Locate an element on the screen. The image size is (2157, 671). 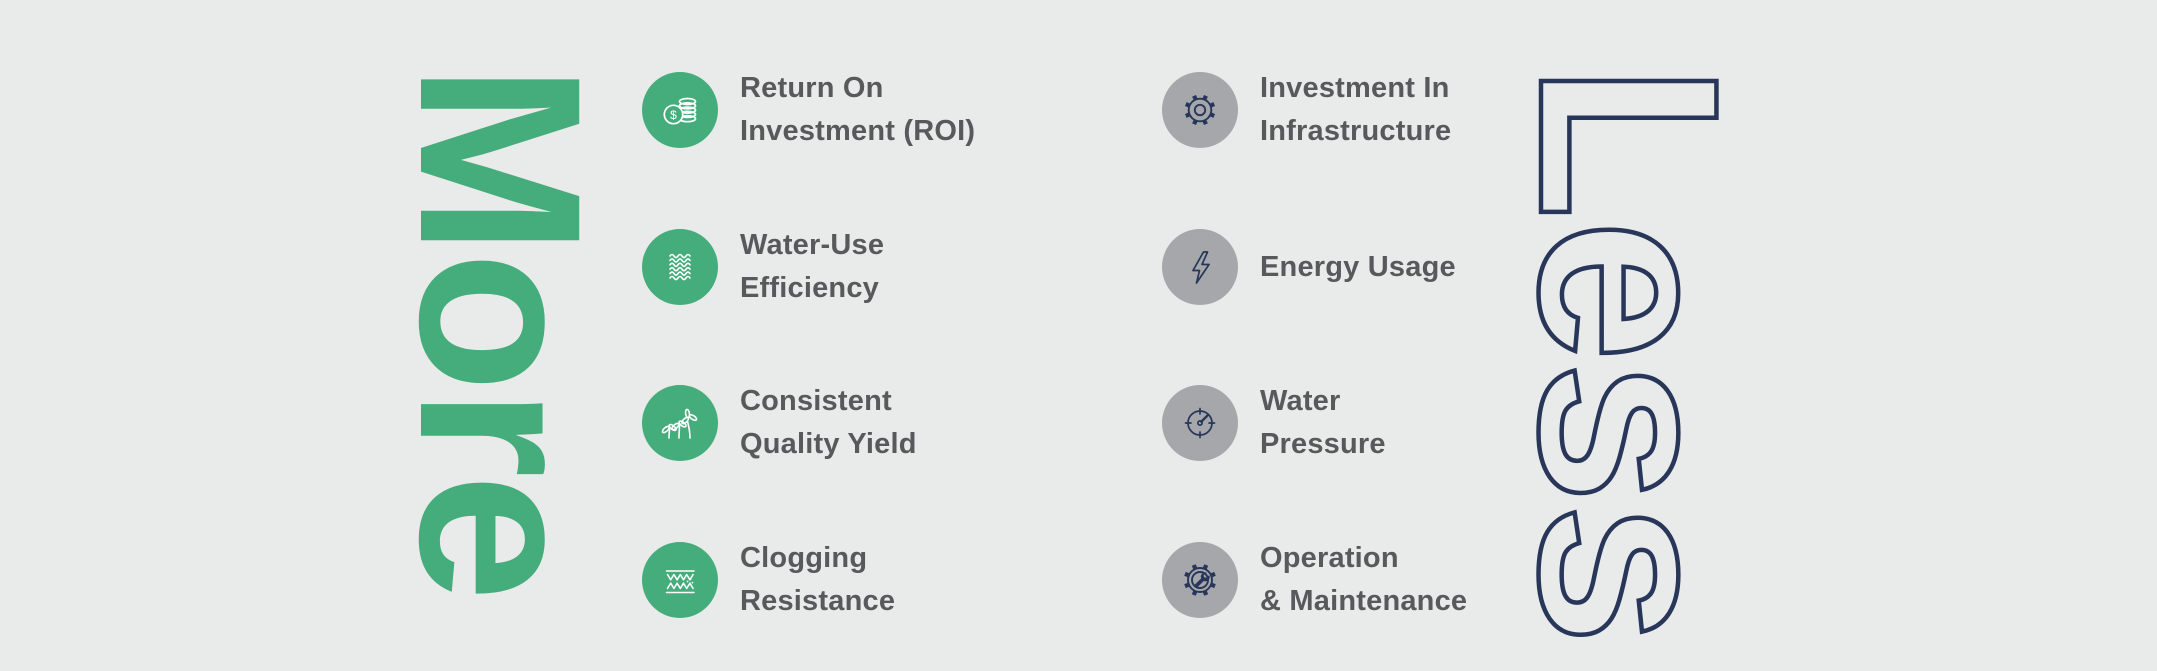
more-word-text: More is located at coordinates (500, 331).